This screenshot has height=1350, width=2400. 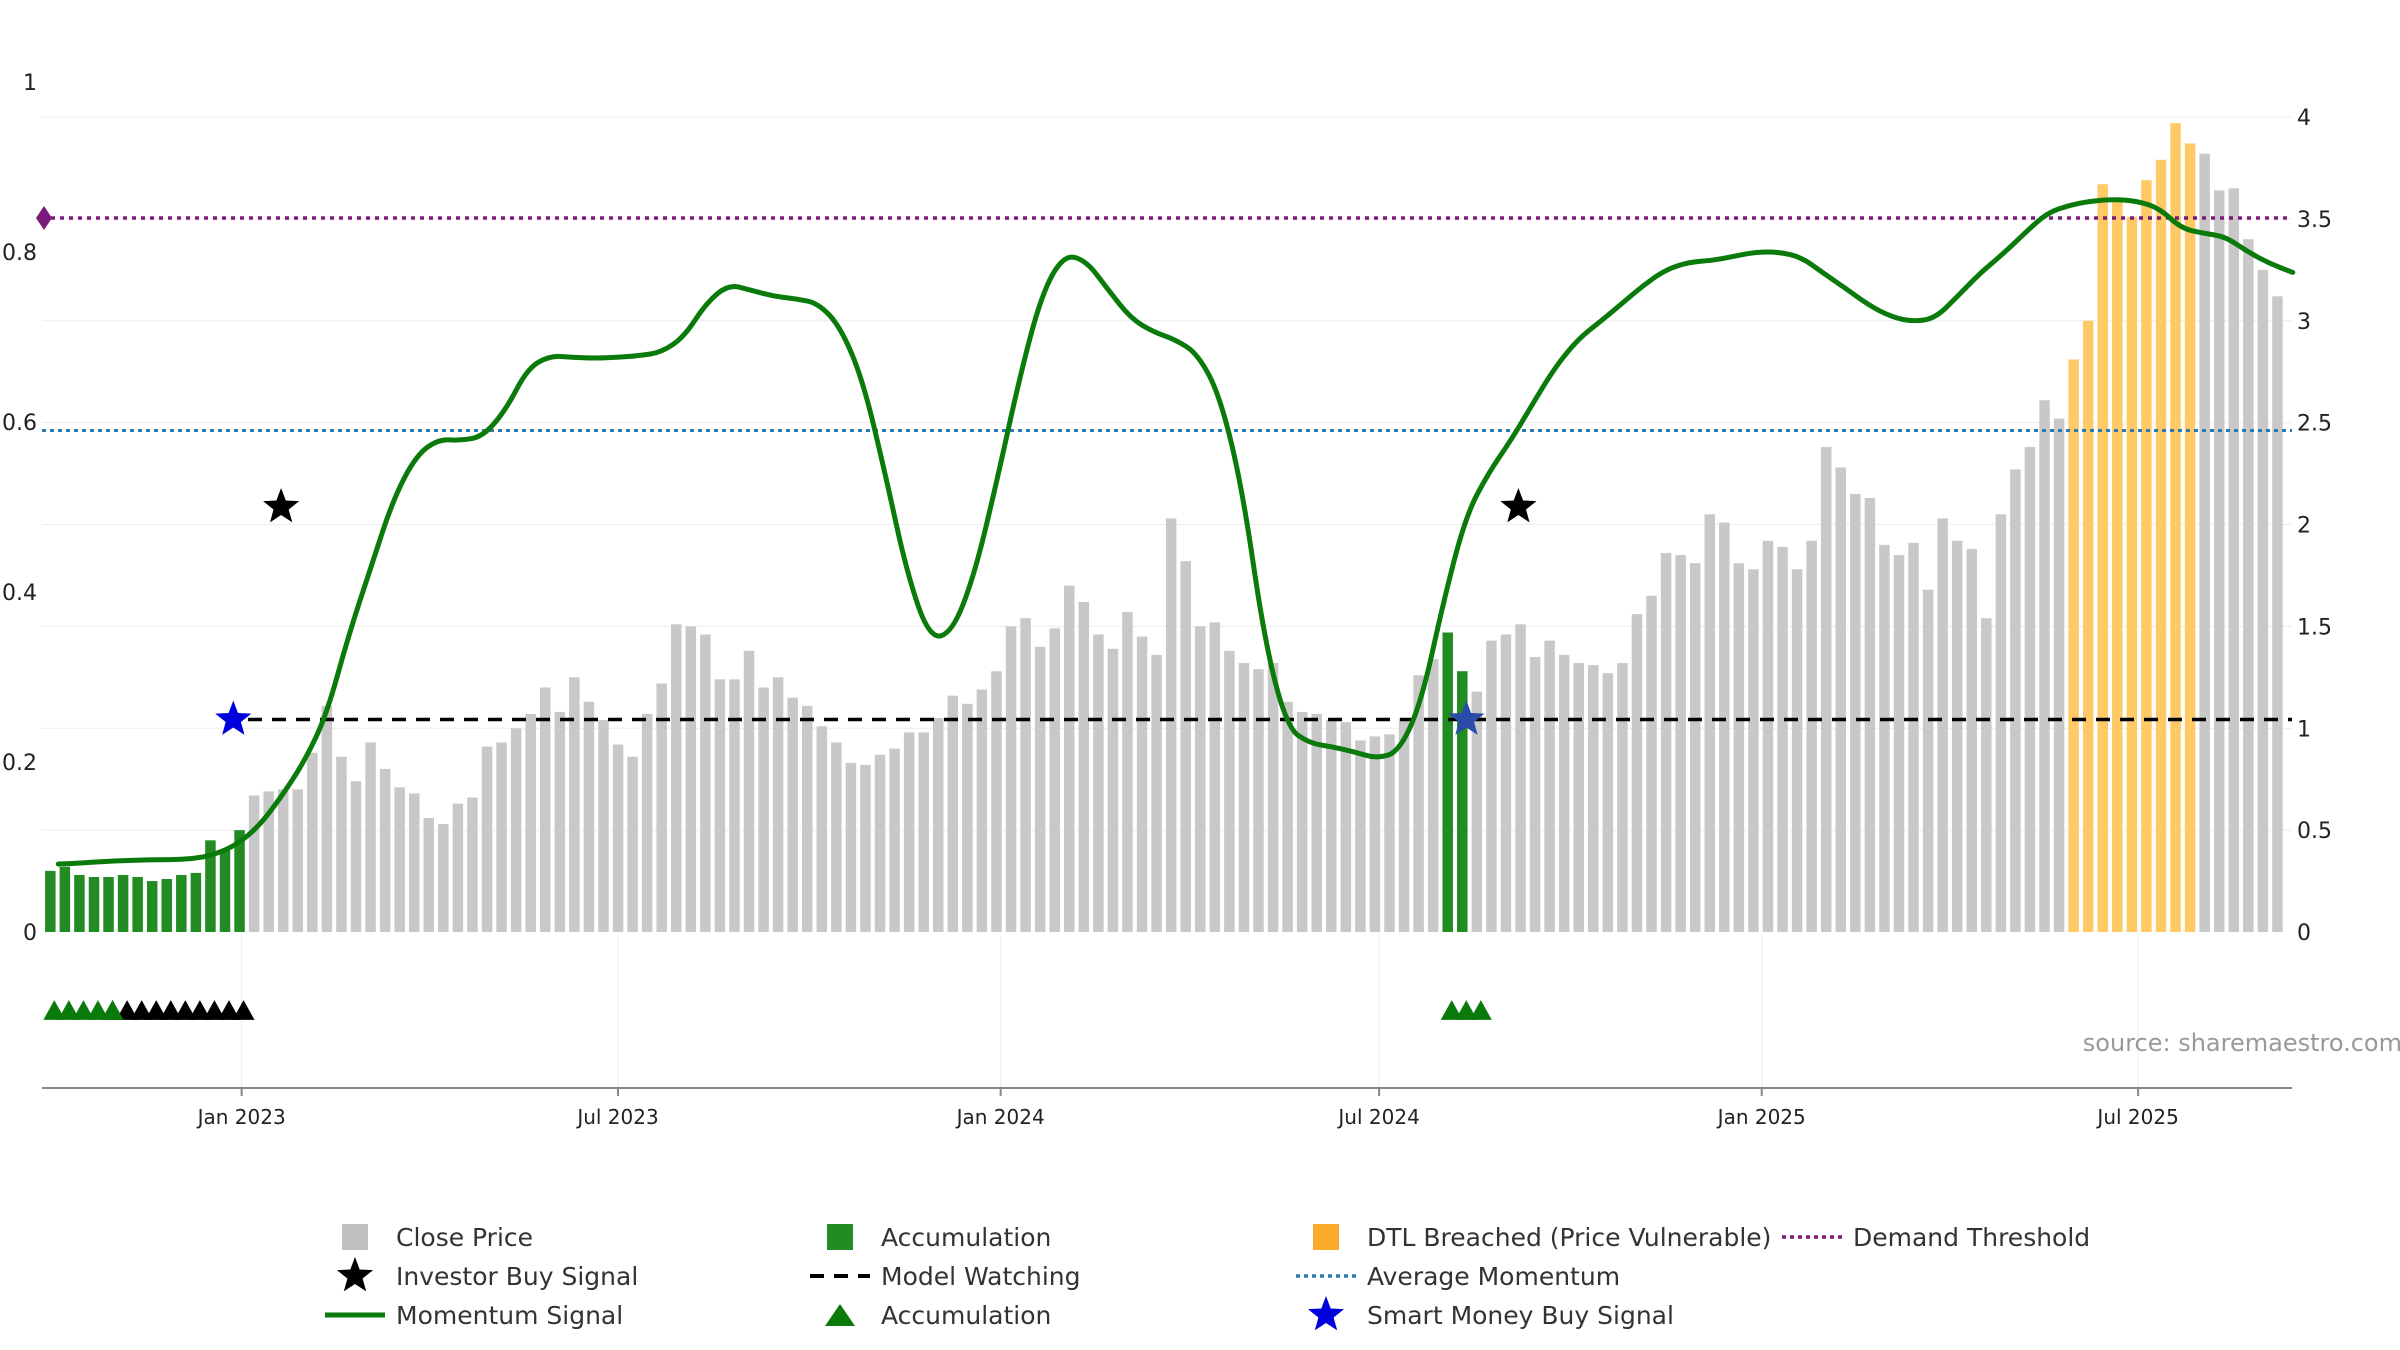 What do you see at coordinates (1971, 1237) in the screenshot?
I see `legend-label: Demand Threshold` at bounding box center [1971, 1237].